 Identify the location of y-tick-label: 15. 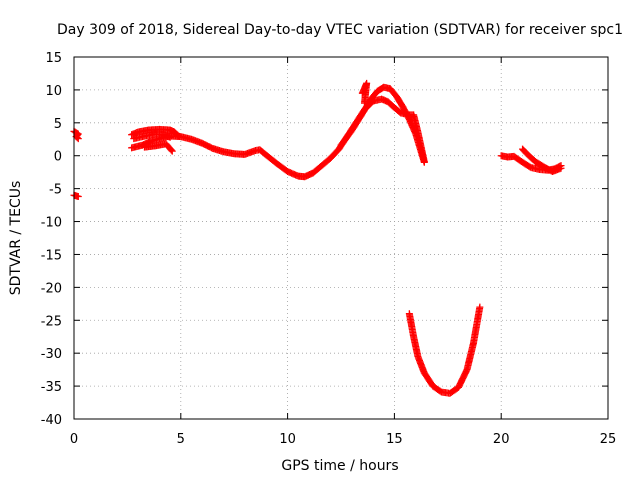
(53, 58).